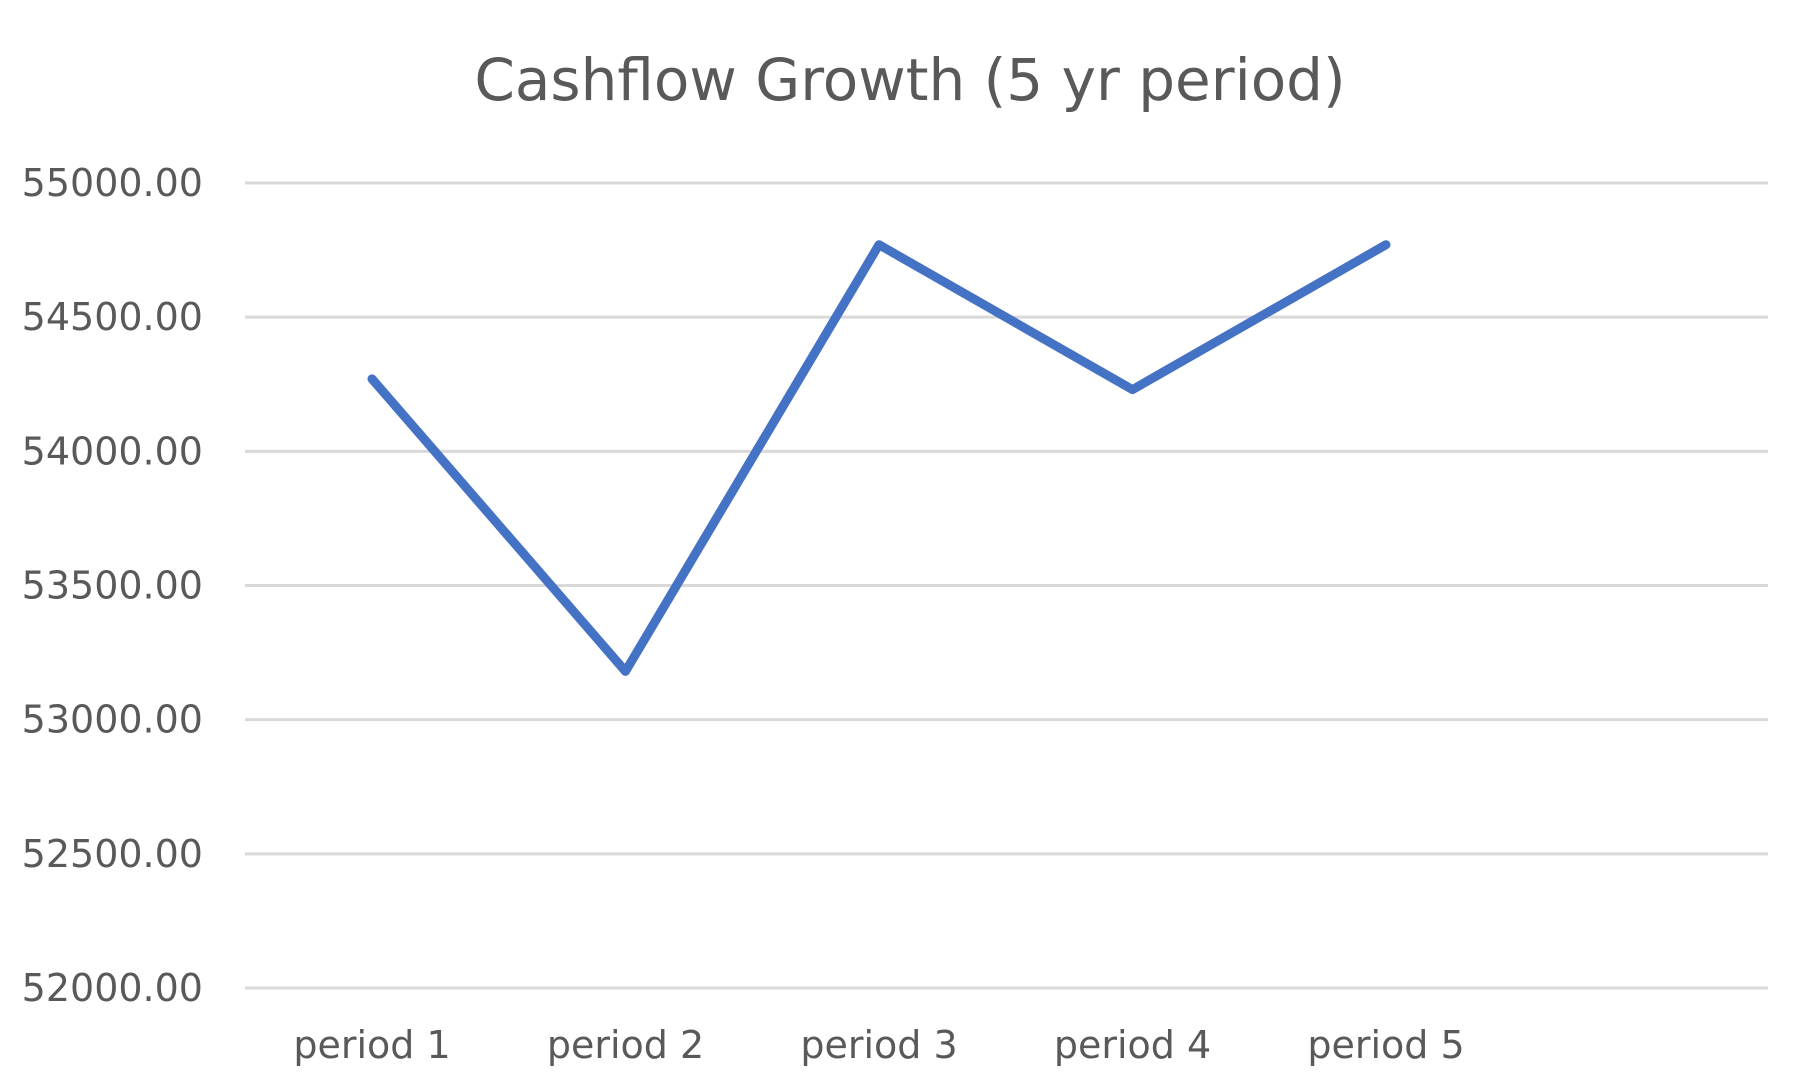 The width and height of the screenshot is (1798, 1086). What do you see at coordinates (112, 720) in the screenshot?
I see `y-tick-label: 53000.00` at bounding box center [112, 720].